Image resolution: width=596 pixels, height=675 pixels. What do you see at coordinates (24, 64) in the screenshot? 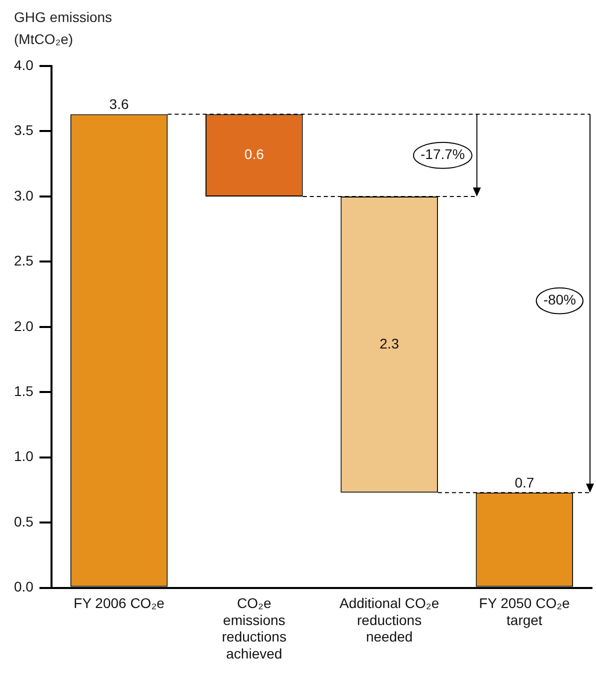
I see `y-tick-label: 4.0` at bounding box center [24, 64].